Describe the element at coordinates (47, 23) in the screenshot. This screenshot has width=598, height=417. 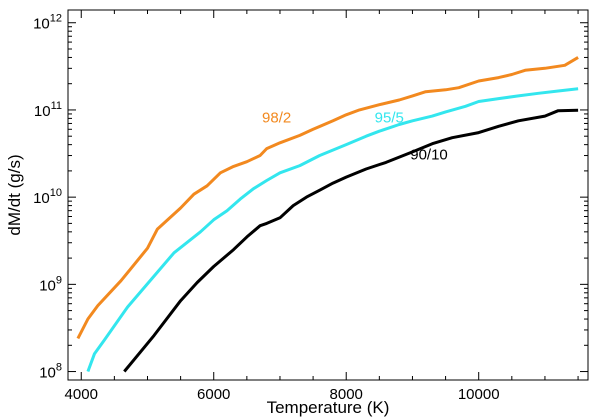
I see `y-tick-label: 10¹²` at that location.